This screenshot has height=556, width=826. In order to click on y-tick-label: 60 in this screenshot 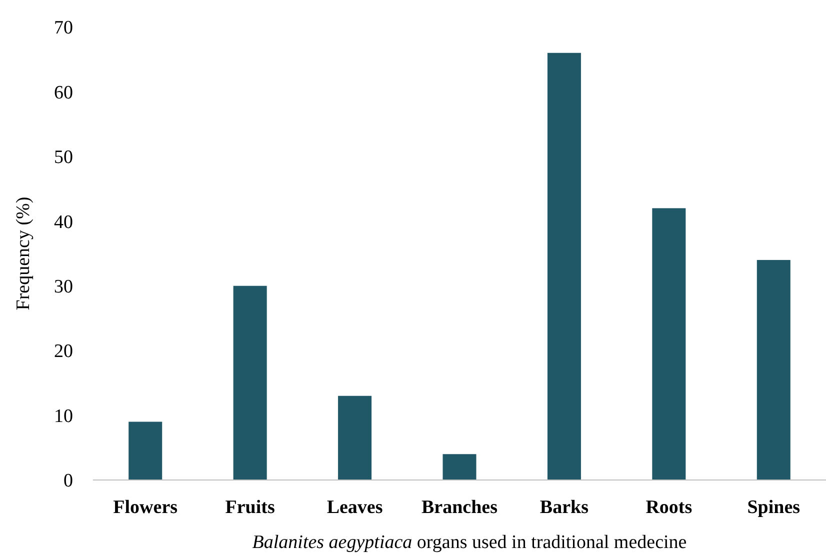, I will do `click(63, 93)`.